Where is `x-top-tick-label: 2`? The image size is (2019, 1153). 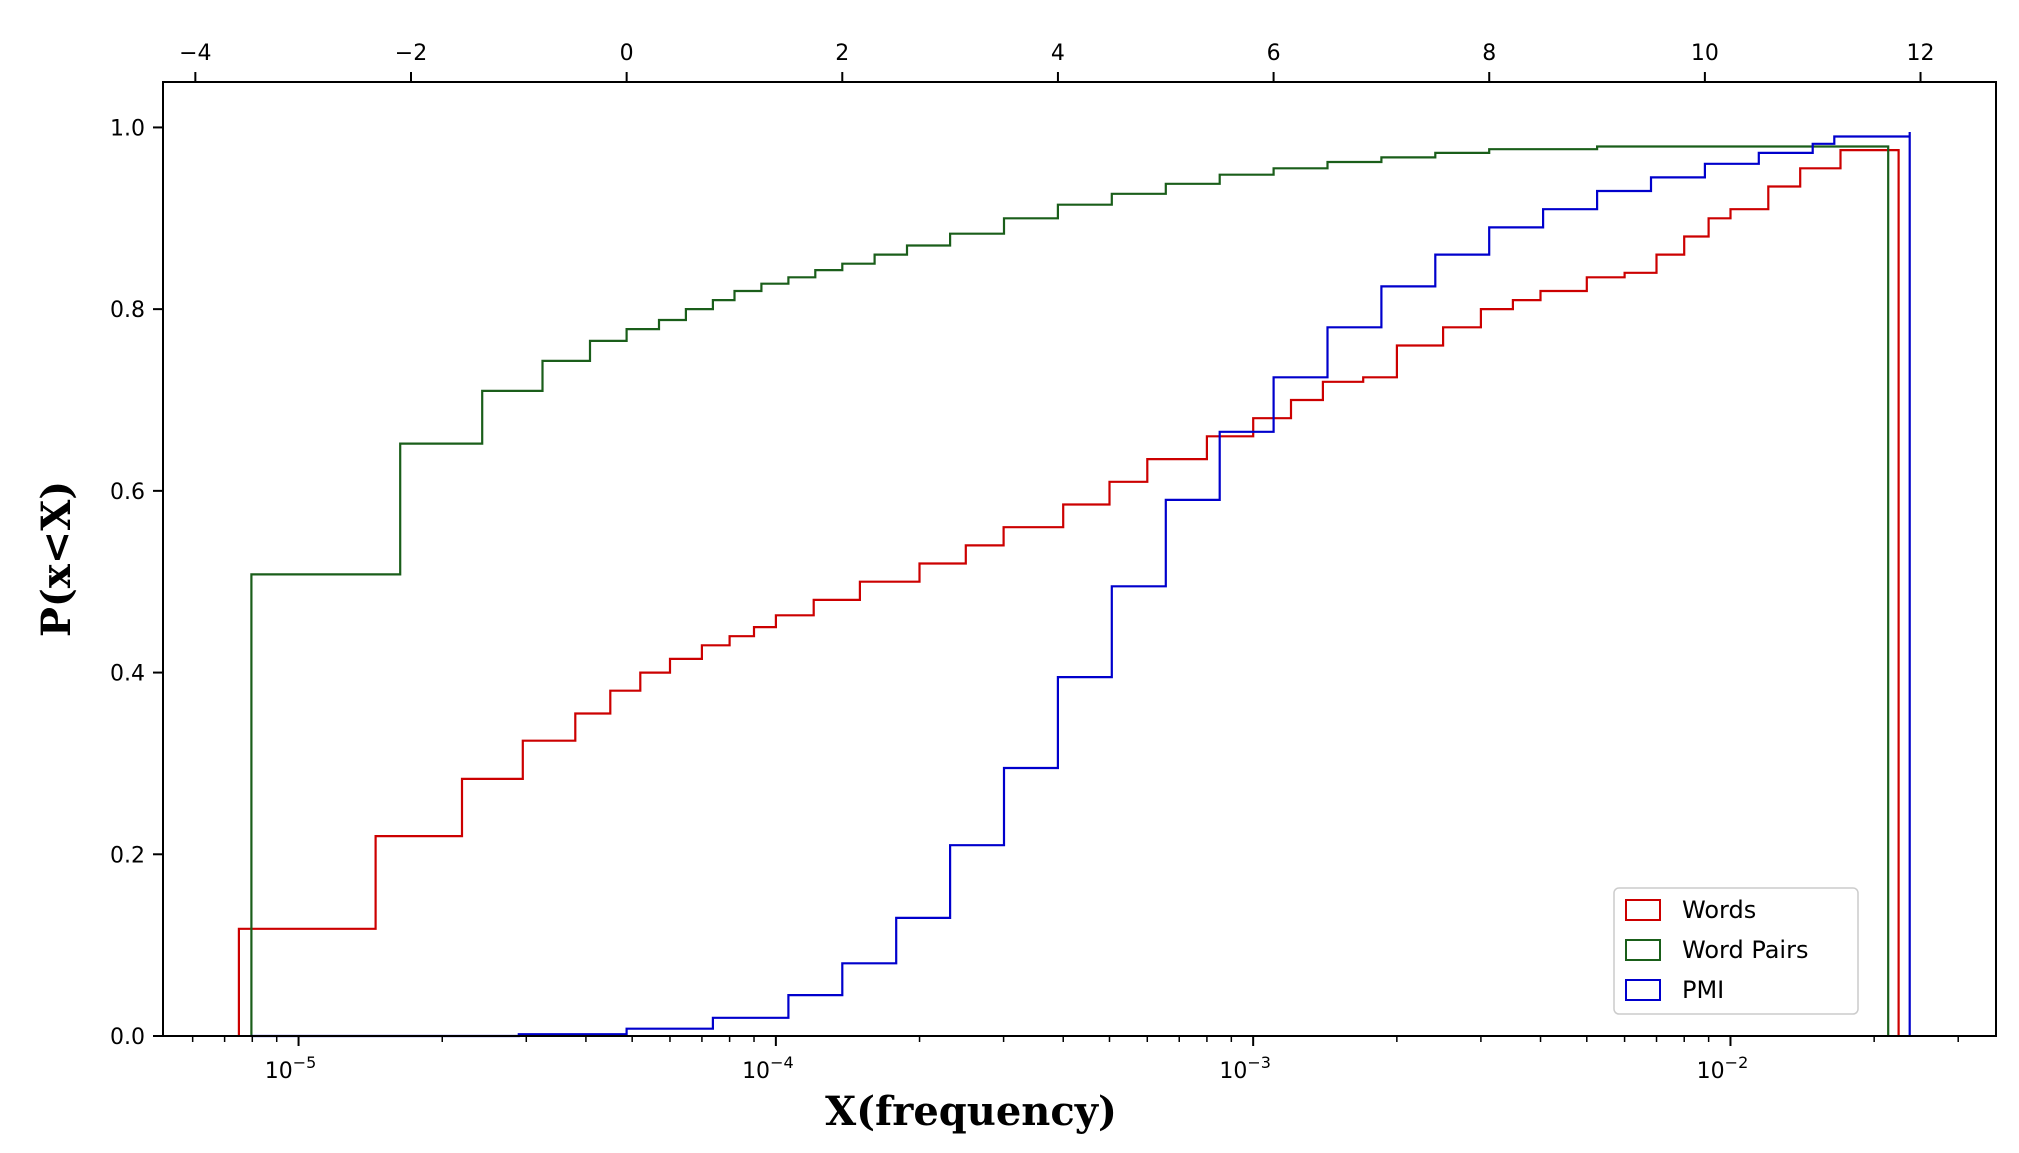
x-top-tick-label: 2 is located at coordinates (842, 53).